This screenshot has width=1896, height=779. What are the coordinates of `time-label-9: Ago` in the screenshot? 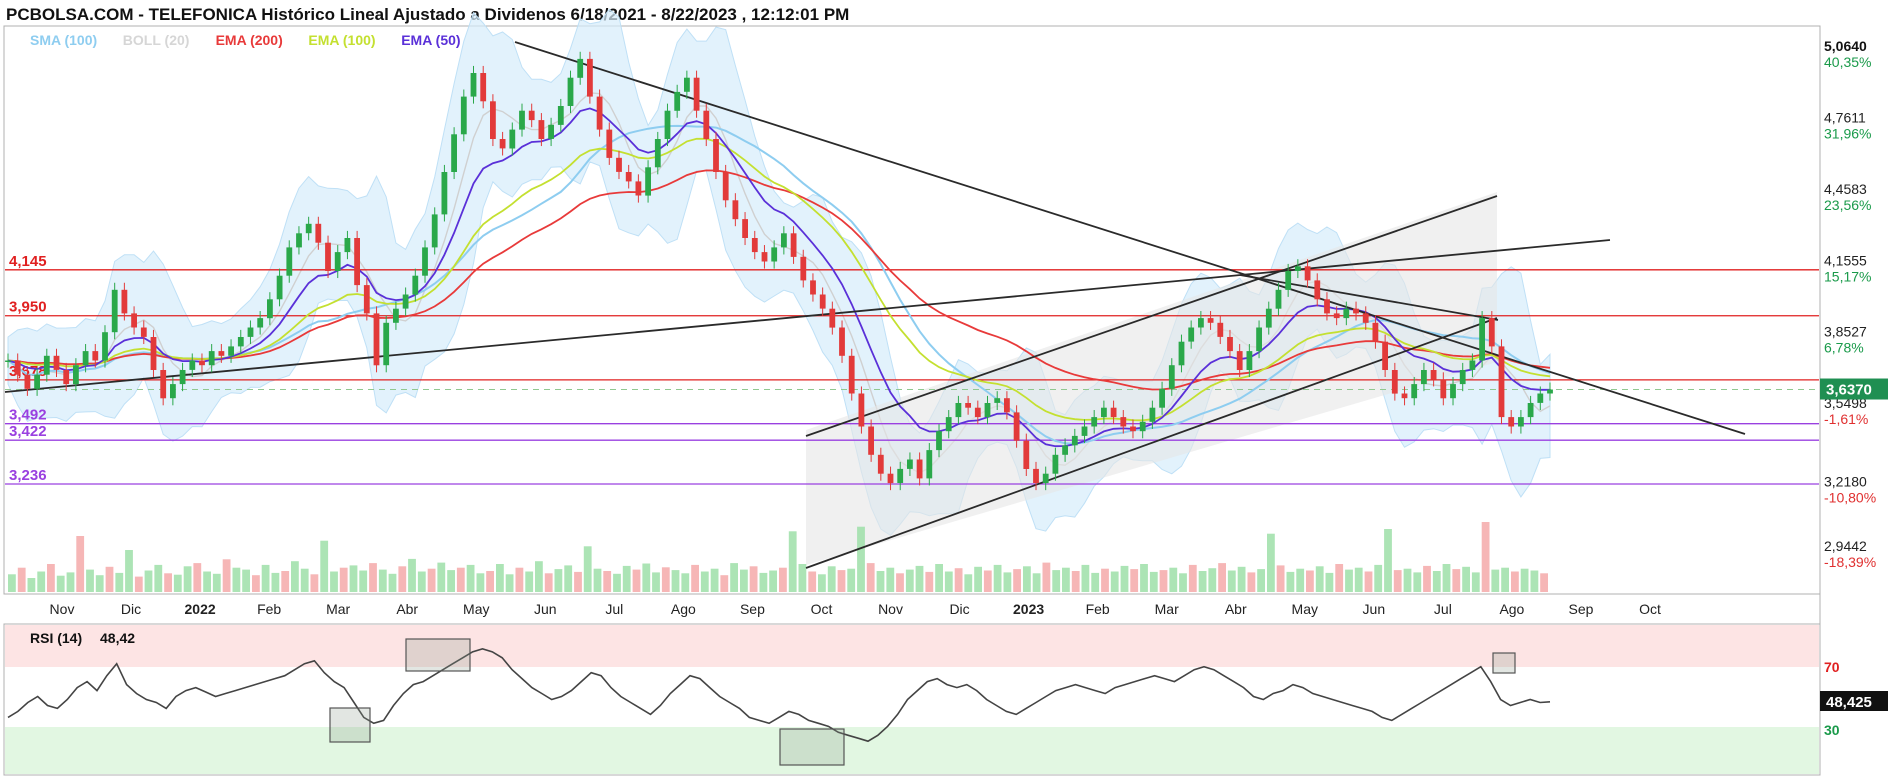 It's located at (683, 609).